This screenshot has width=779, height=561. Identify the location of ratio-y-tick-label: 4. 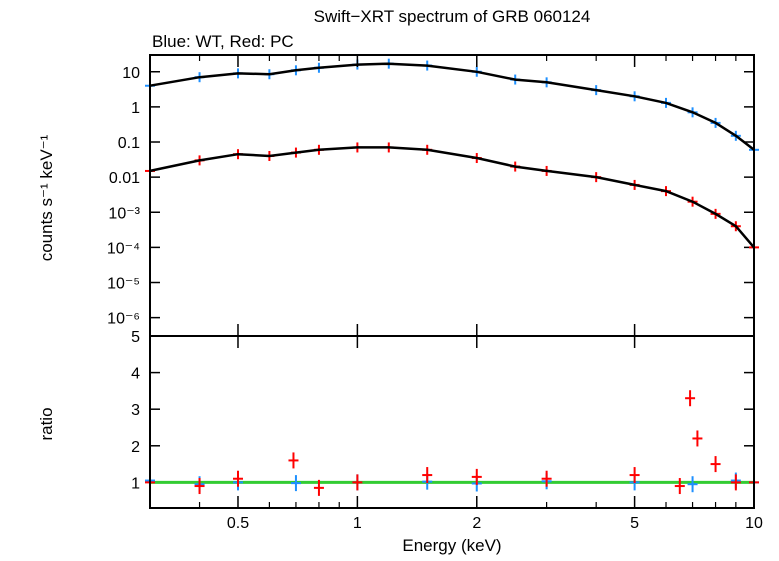
(135, 374).